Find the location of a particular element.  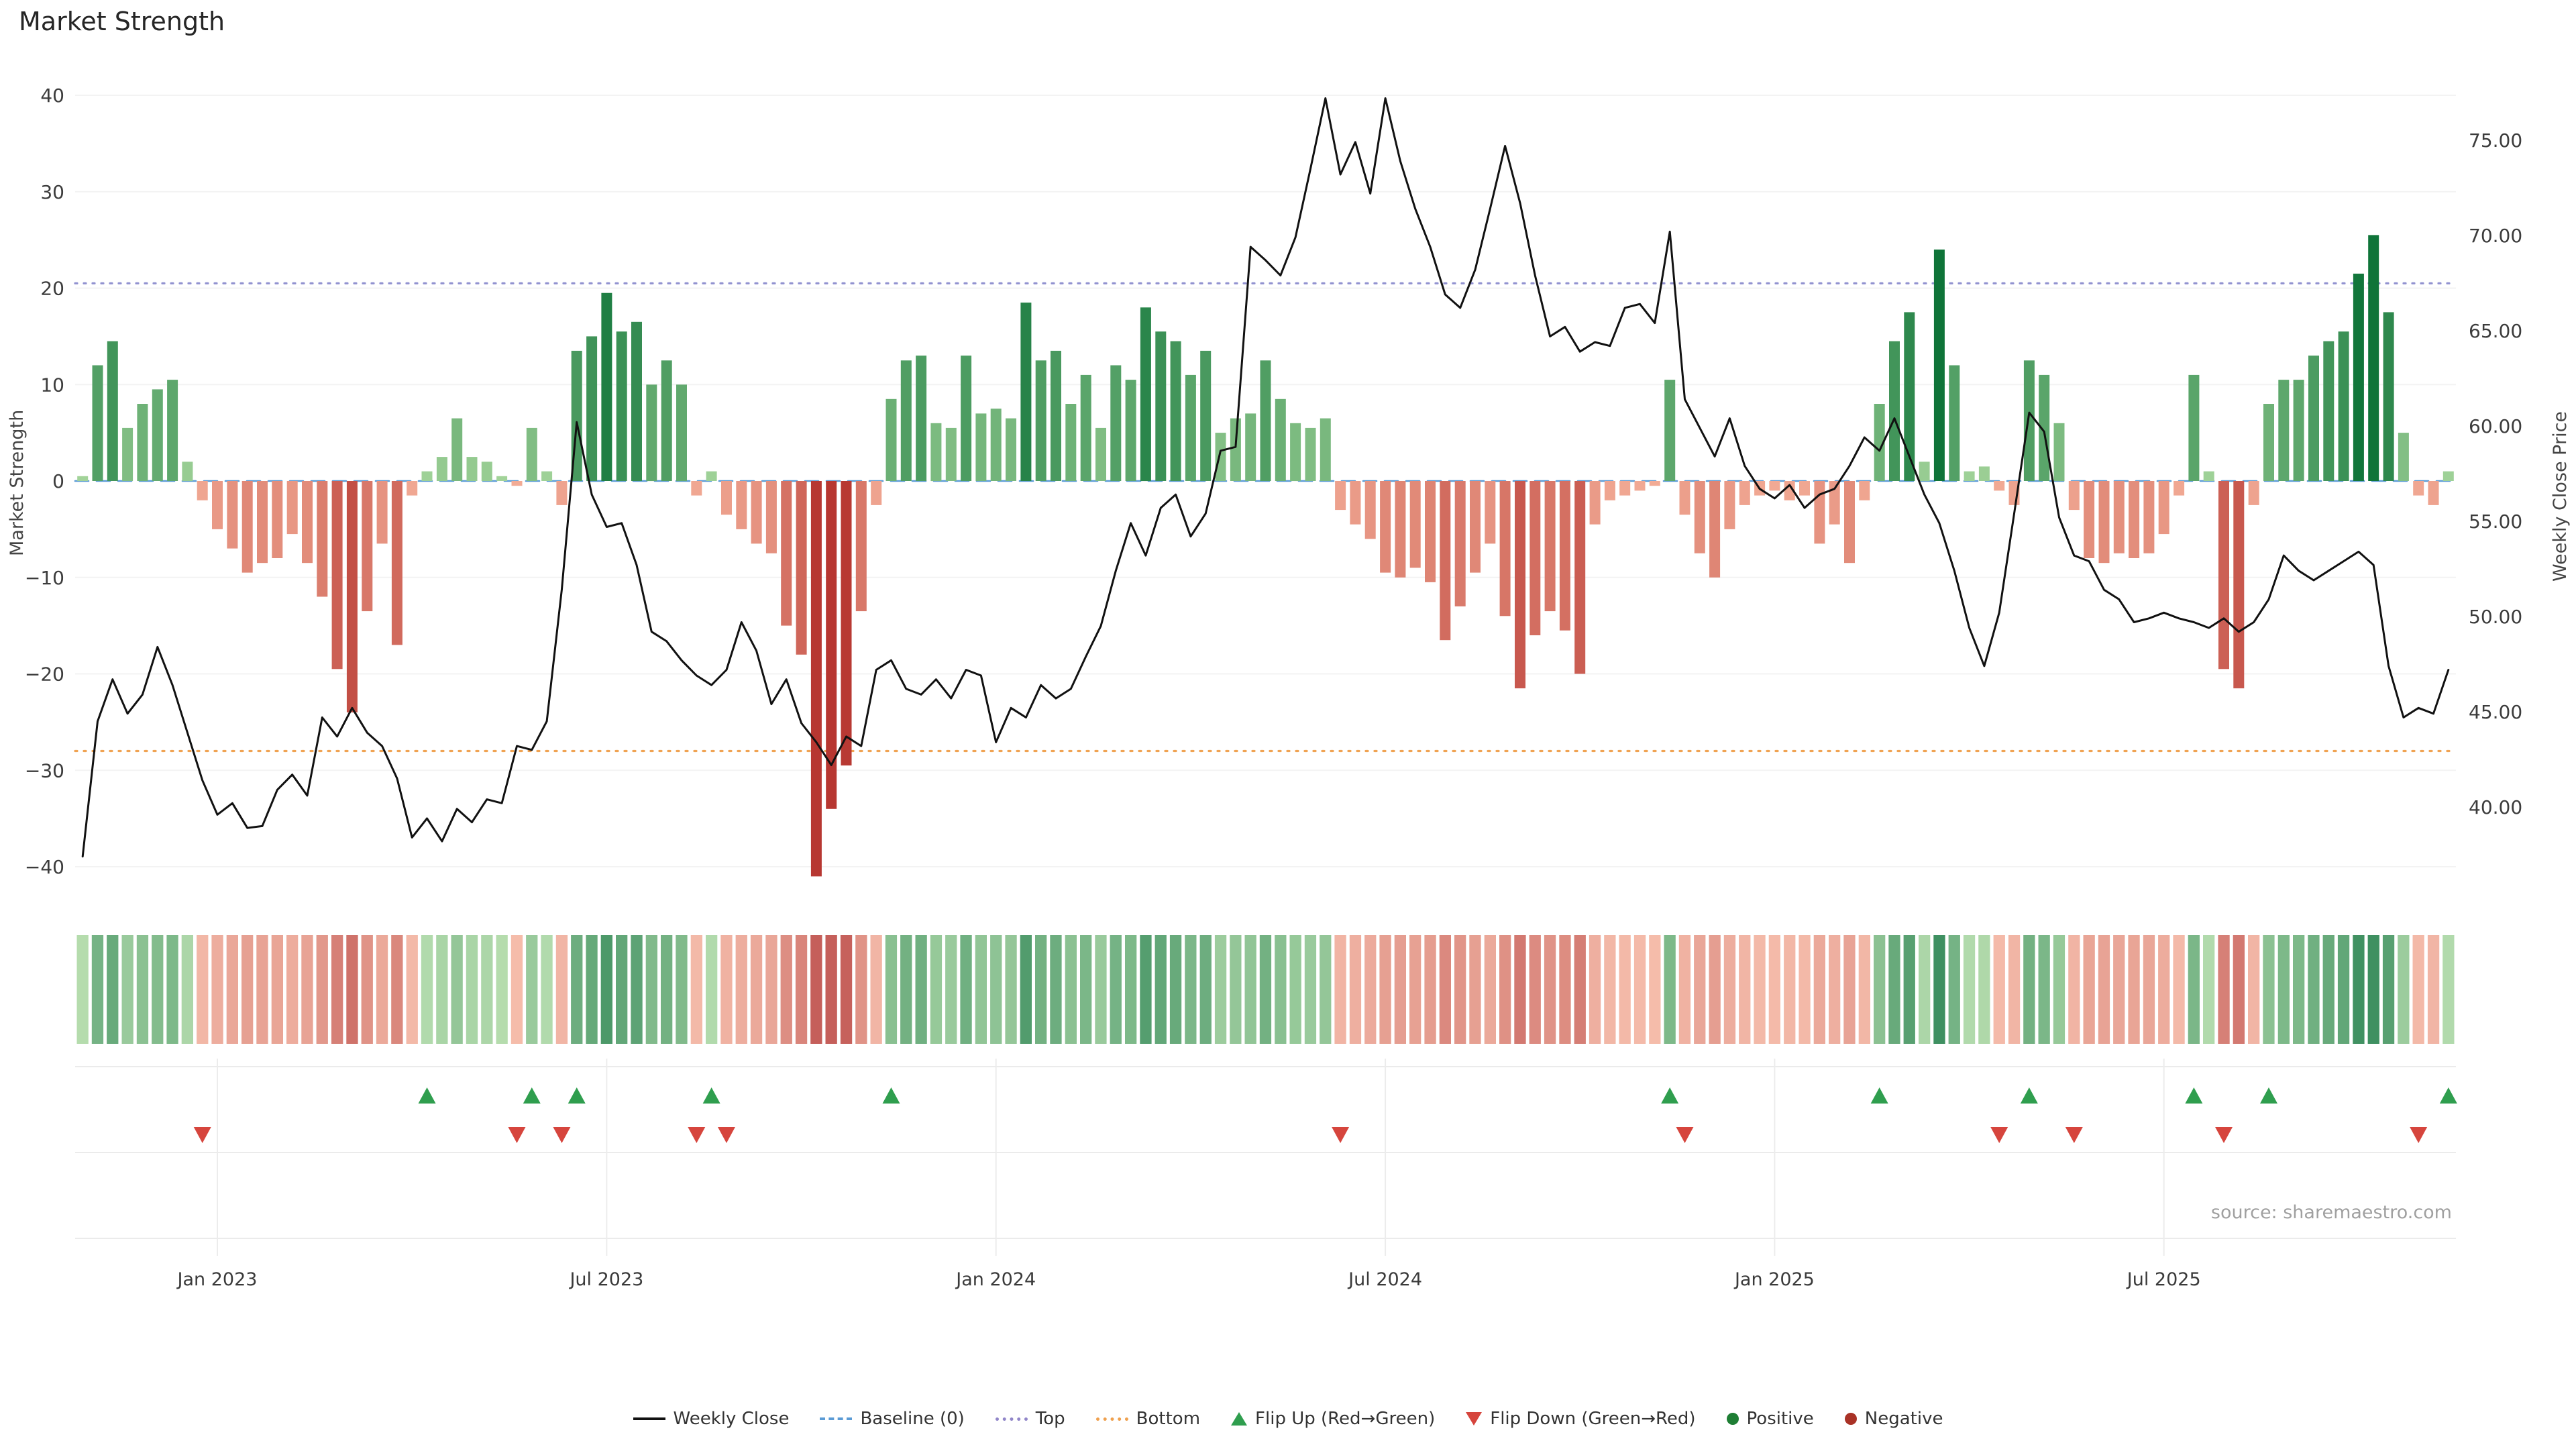

legend-item-top: Top is located at coordinates (1030, 1419).